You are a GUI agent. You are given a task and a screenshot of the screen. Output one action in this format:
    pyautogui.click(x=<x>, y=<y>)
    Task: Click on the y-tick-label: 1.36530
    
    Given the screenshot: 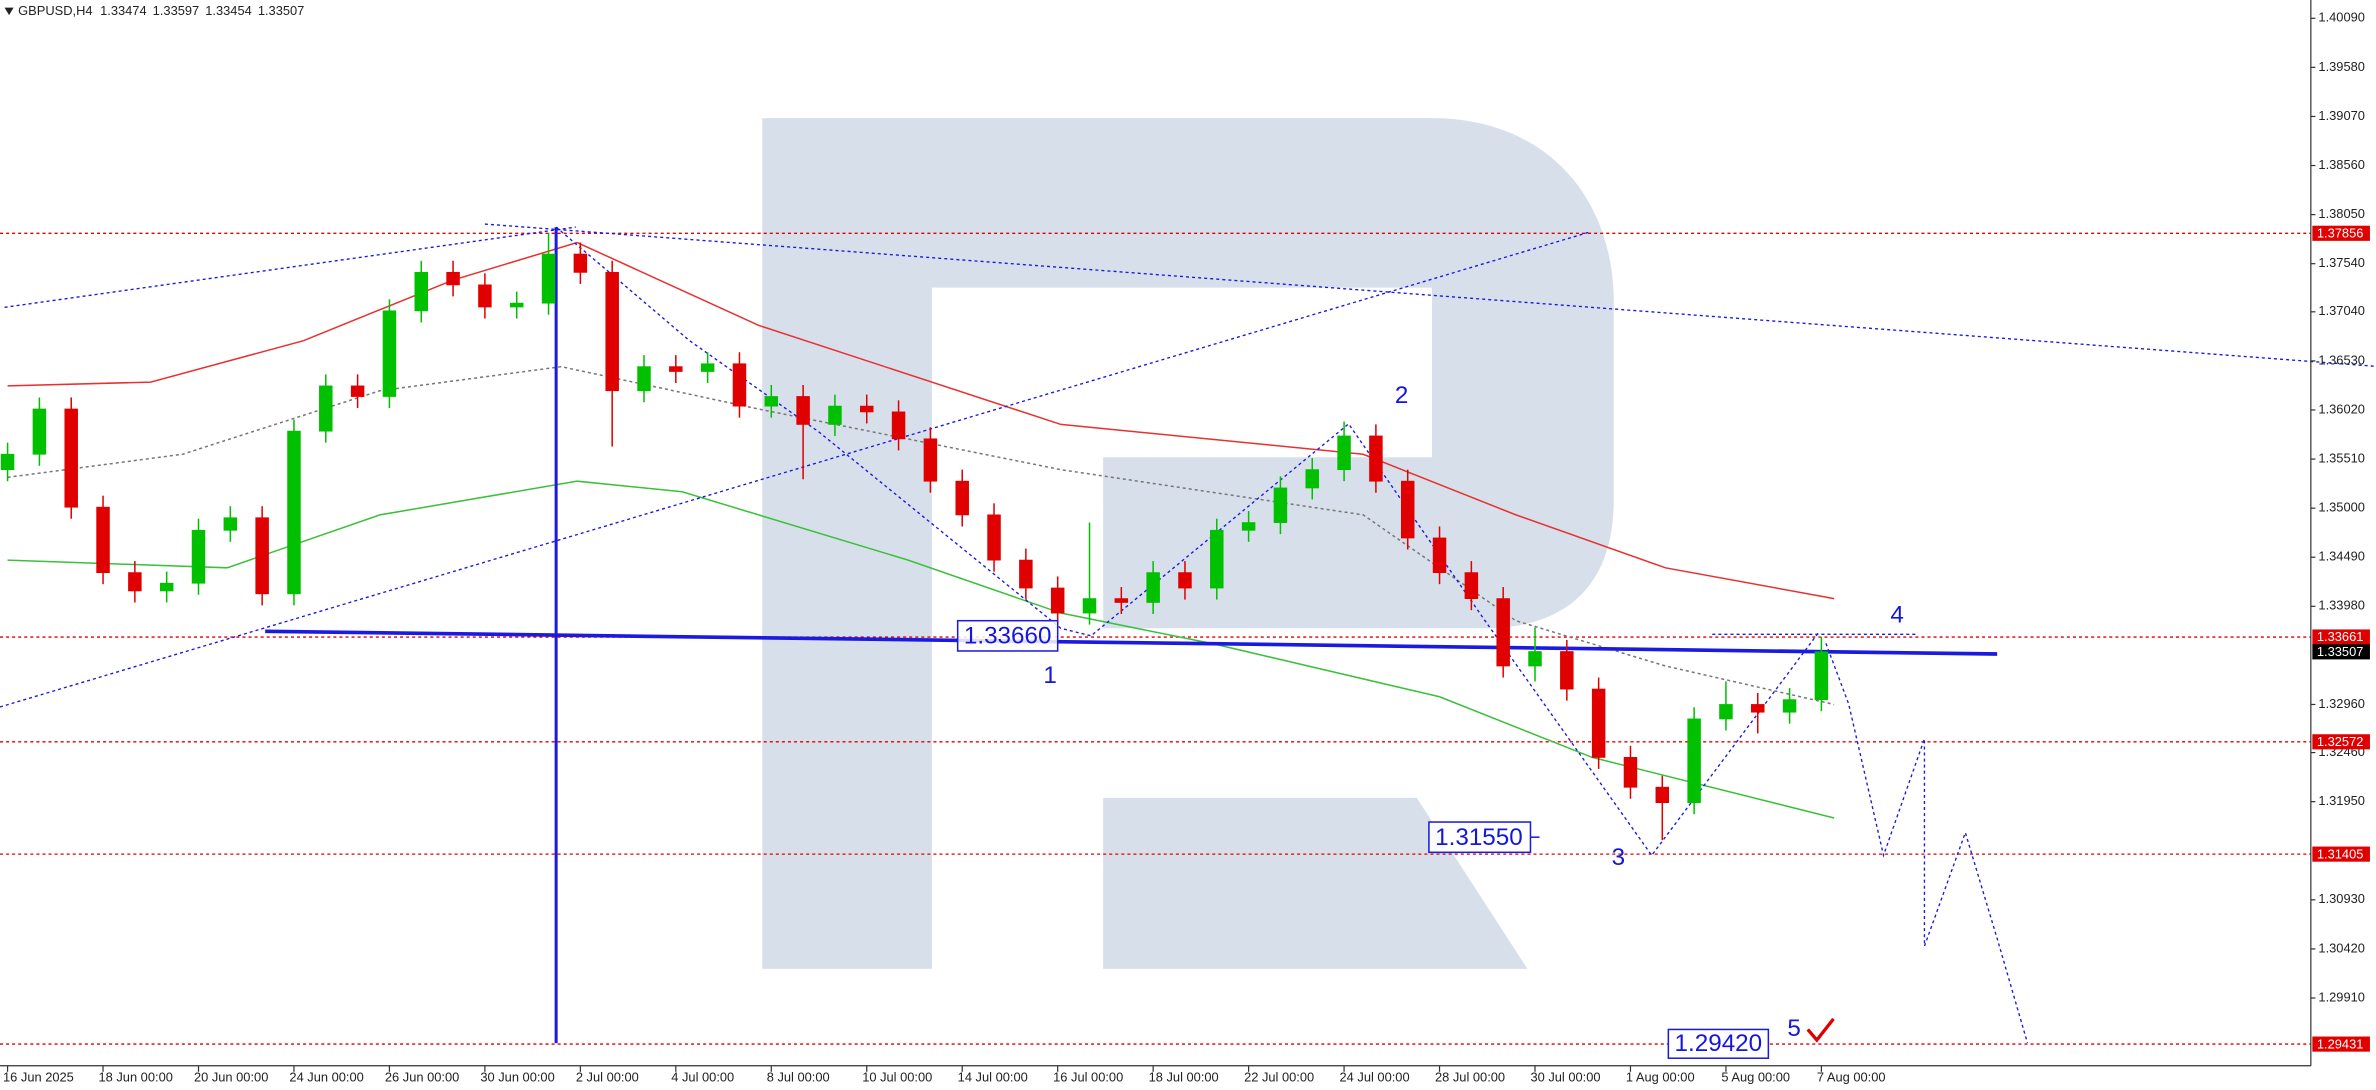 What is the action you would take?
    pyautogui.click(x=2341, y=359)
    